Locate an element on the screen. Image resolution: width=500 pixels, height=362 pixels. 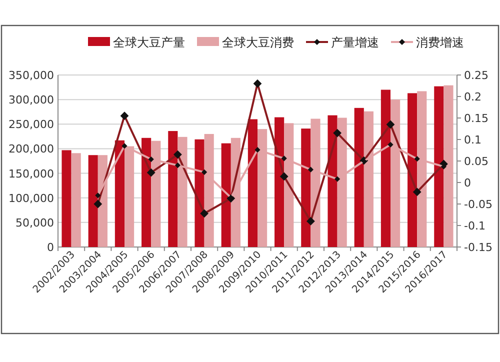
legend-label: 消费增速 is located at coordinates (440, 43).